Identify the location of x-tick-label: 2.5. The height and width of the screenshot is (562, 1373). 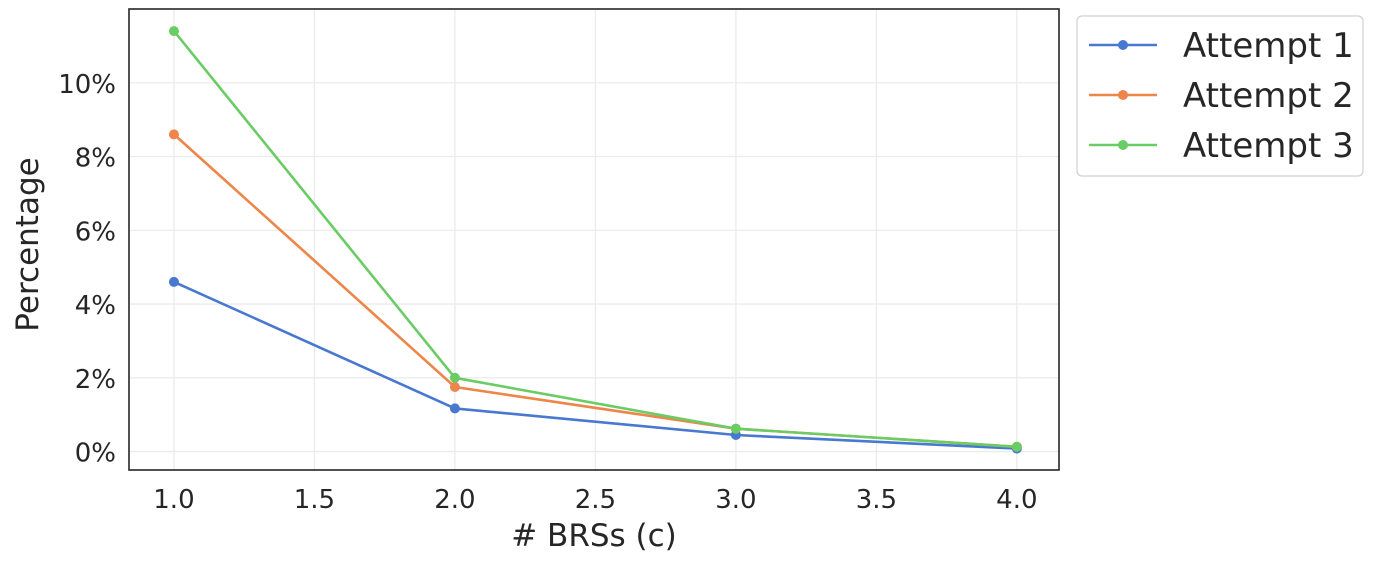
(595, 500).